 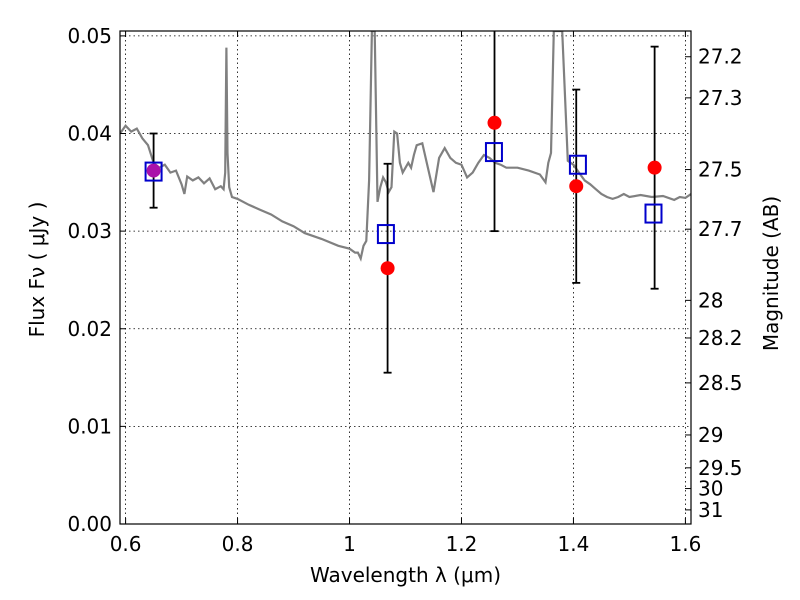 What do you see at coordinates (37, 270) in the screenshot?
I see `y-axis-label: Flux Fν ( μJy )` at bounding box center [37, 270].